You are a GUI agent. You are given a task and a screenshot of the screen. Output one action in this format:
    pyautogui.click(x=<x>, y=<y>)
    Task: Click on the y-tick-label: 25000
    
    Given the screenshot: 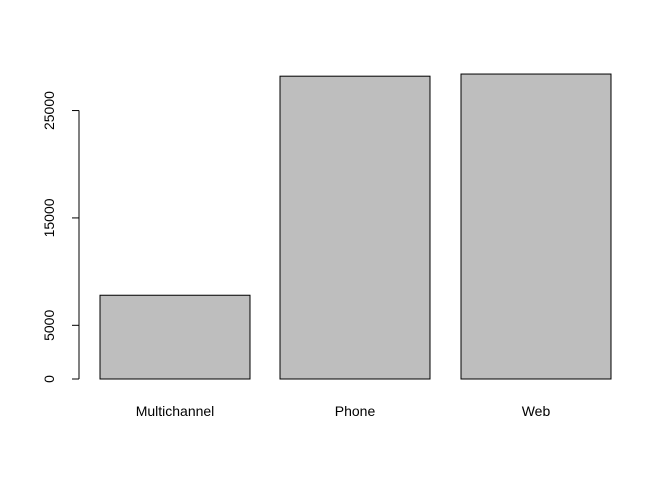 What is the action you would take?
    pyautogui.click(x=49, y=110)
    